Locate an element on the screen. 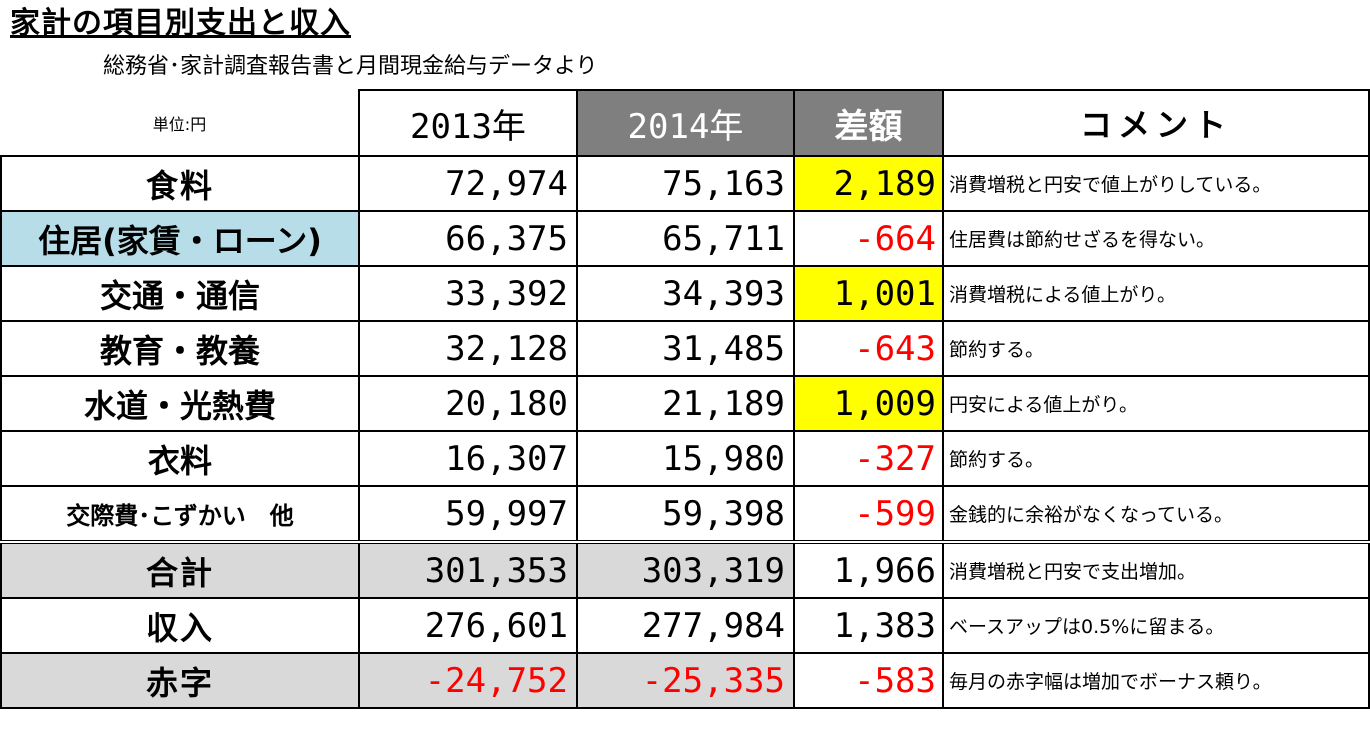 The image size is (1370, 735). value-2013: 33,392 is located at coordinates (468, 293).